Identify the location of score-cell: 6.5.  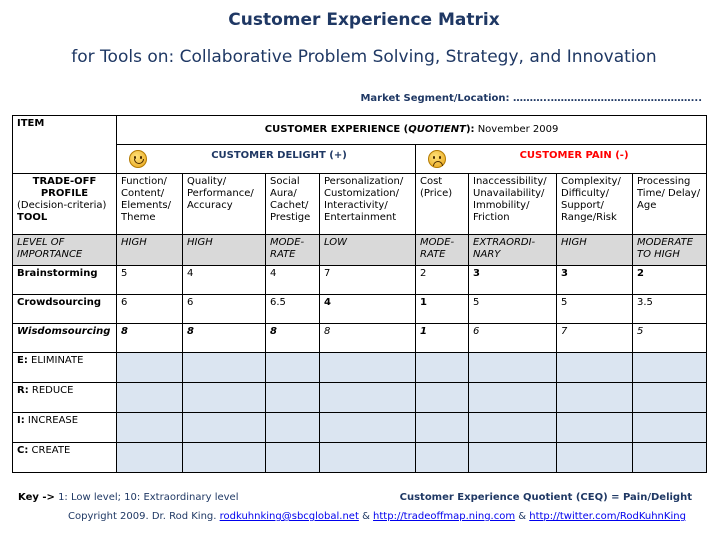
(292, 309).